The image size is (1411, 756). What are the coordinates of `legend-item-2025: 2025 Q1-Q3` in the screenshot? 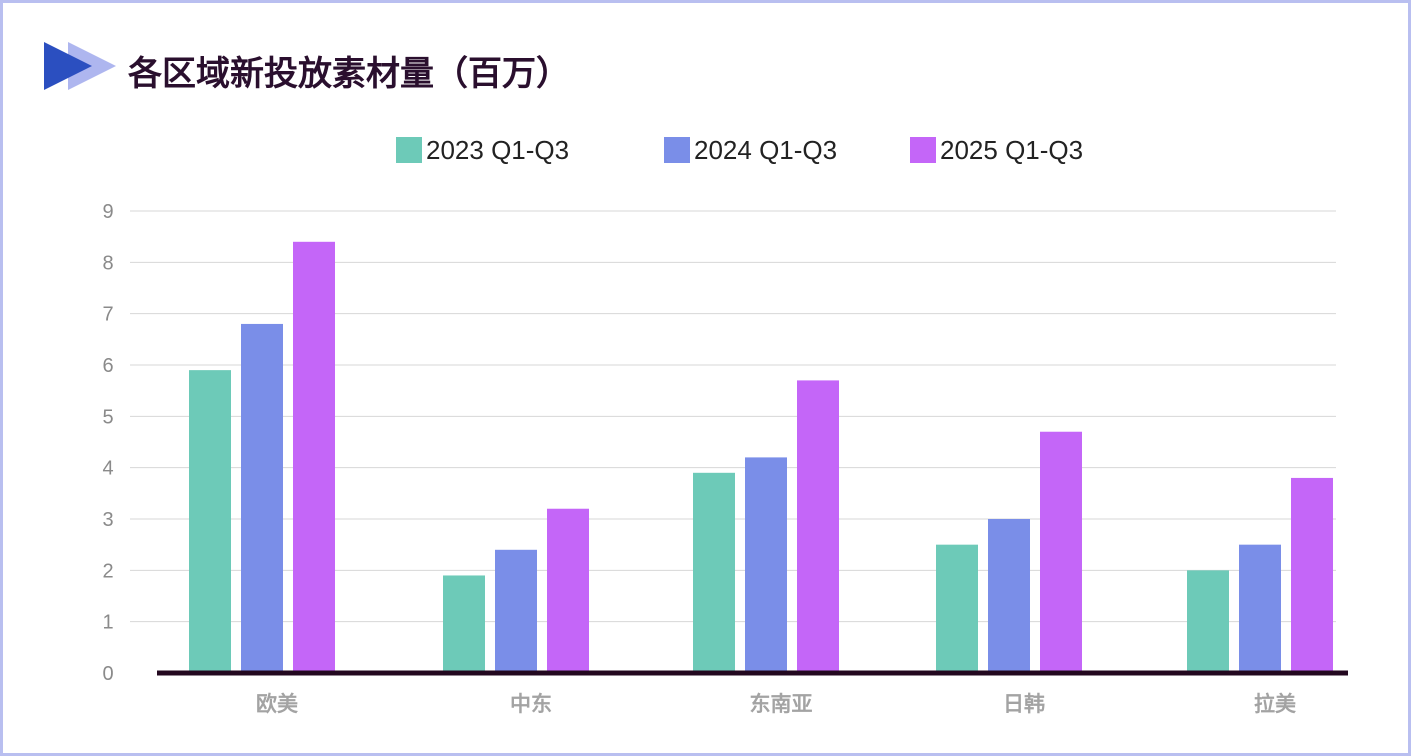 It's located at (996, 150).